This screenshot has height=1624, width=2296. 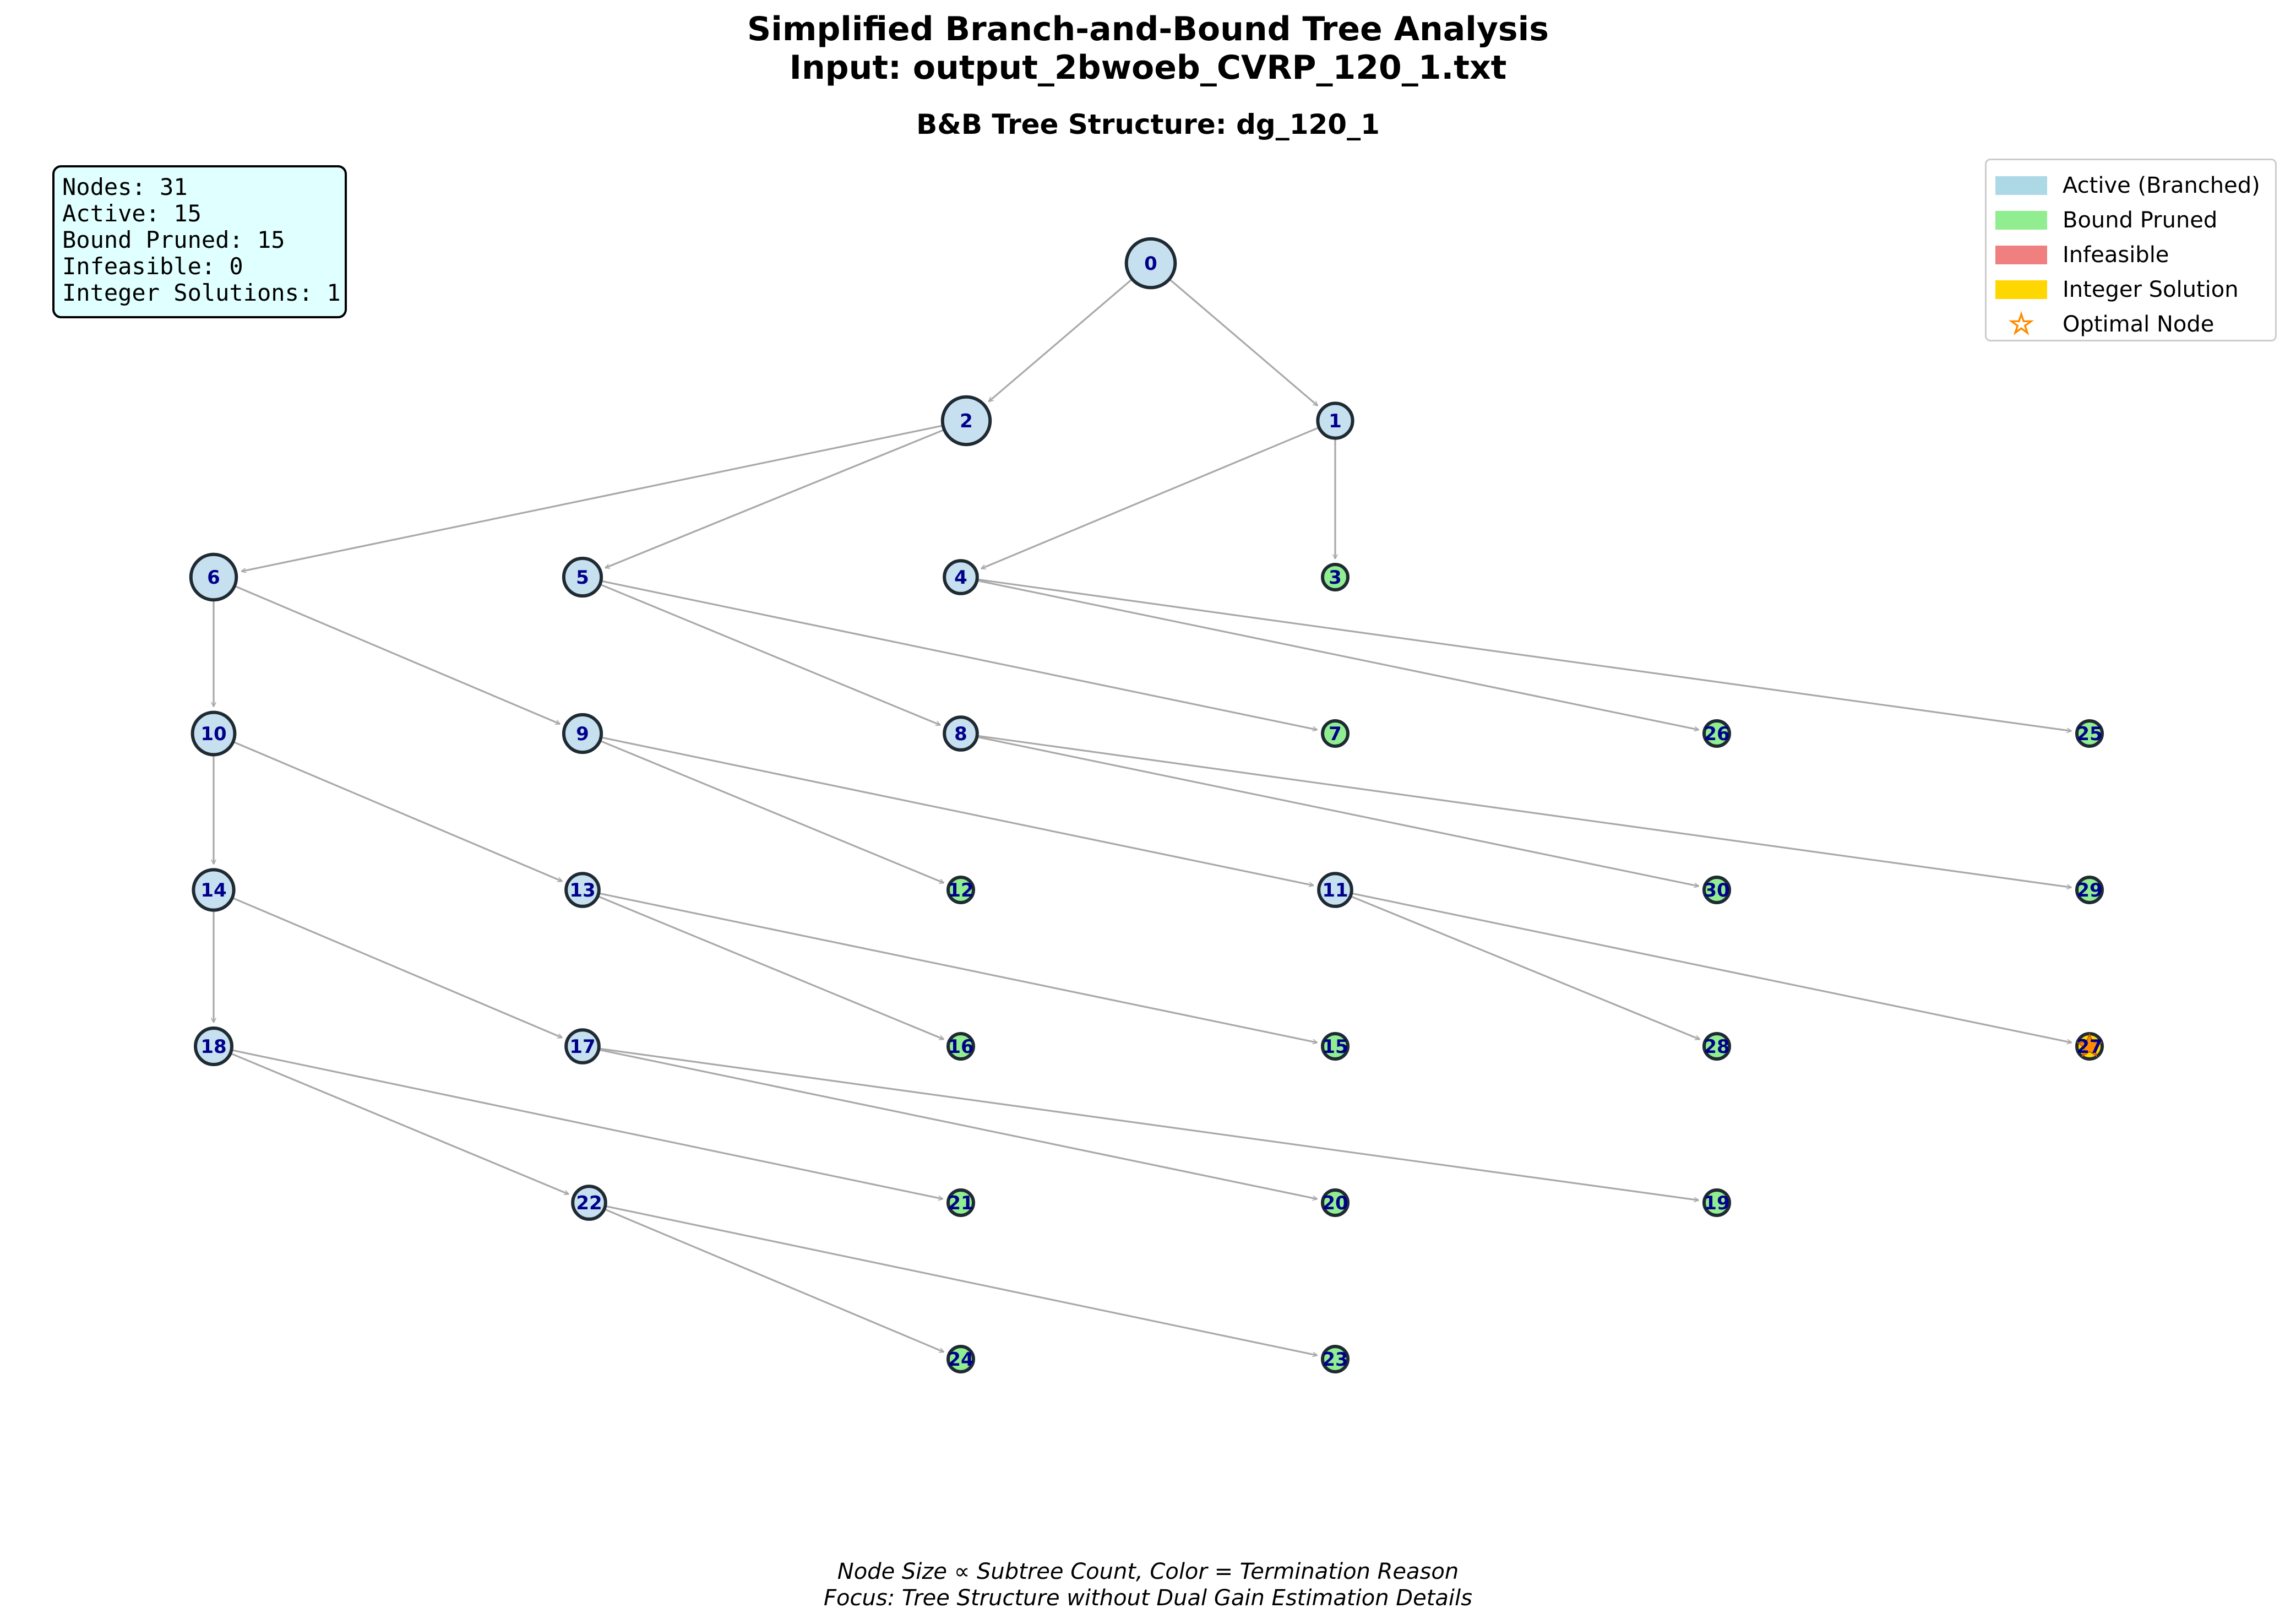 I want to click on node-label: 2, so click(x=966, y=421).